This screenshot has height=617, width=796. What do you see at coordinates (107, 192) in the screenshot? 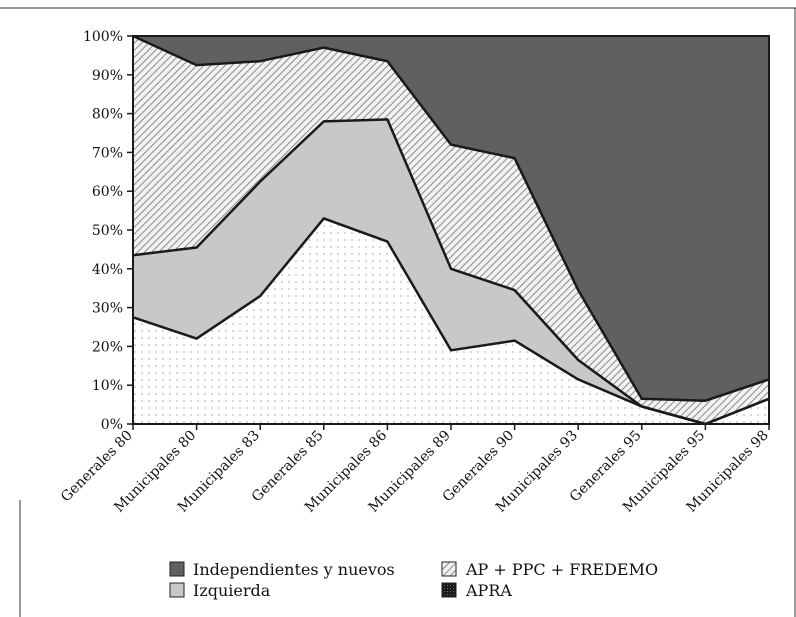
I see `y-tick-label: 60%` at bounding box center [107, 192].